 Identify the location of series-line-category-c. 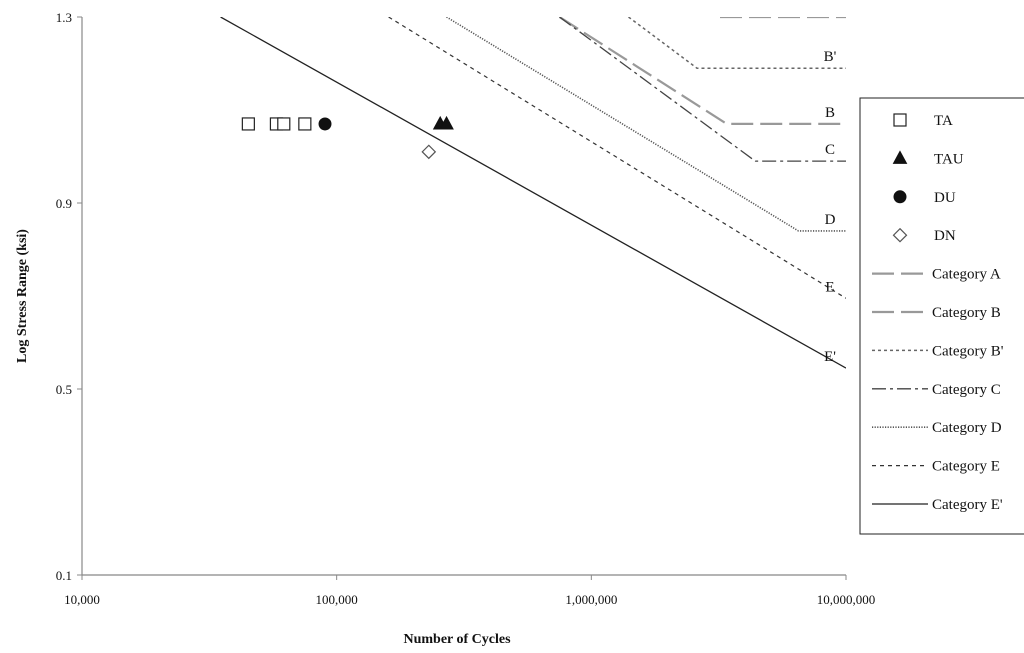
(702, 89).